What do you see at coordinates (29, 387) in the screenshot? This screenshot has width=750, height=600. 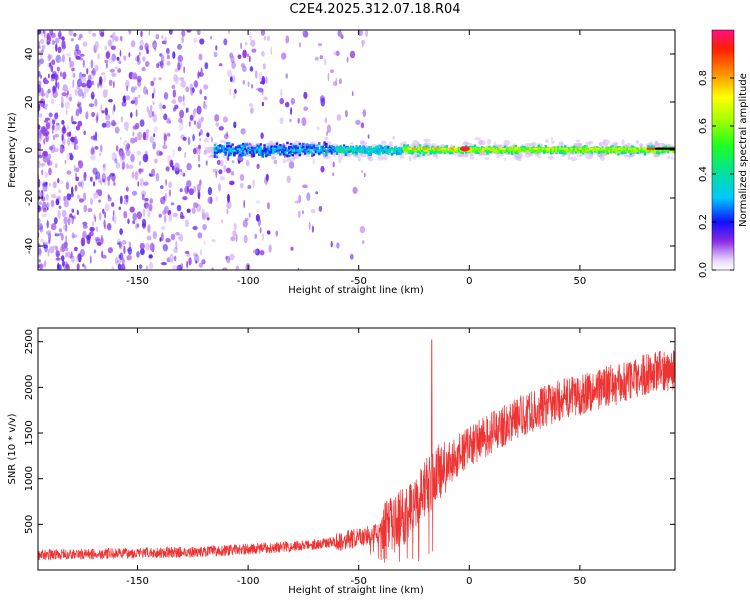 I see `y-tick-label: 2000` at bounding box center [29, 387].